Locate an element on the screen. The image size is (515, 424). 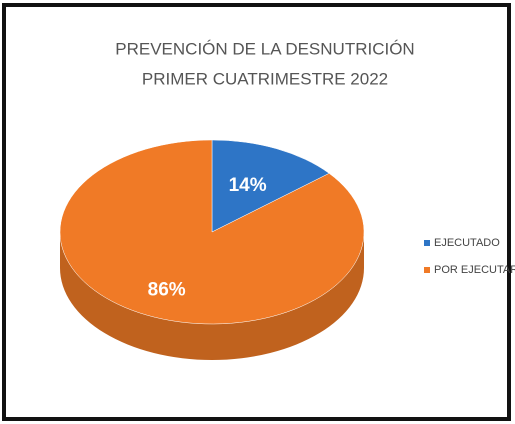
legend-label: EJECUTADO is located at coordinates (467, 243).